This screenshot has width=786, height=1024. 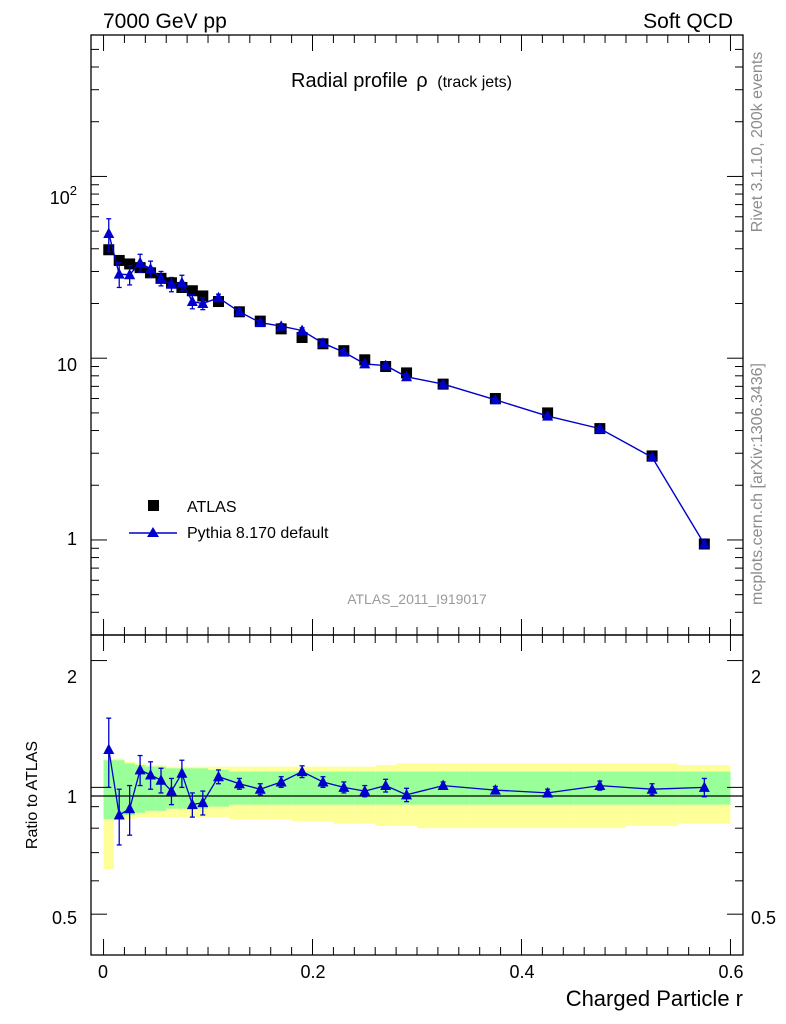 What do you see at coordinates (32, 795) in the screenshot?
I see `ratio-ylabel: Ratio to ATLAS` at bounding box center [32, 795].